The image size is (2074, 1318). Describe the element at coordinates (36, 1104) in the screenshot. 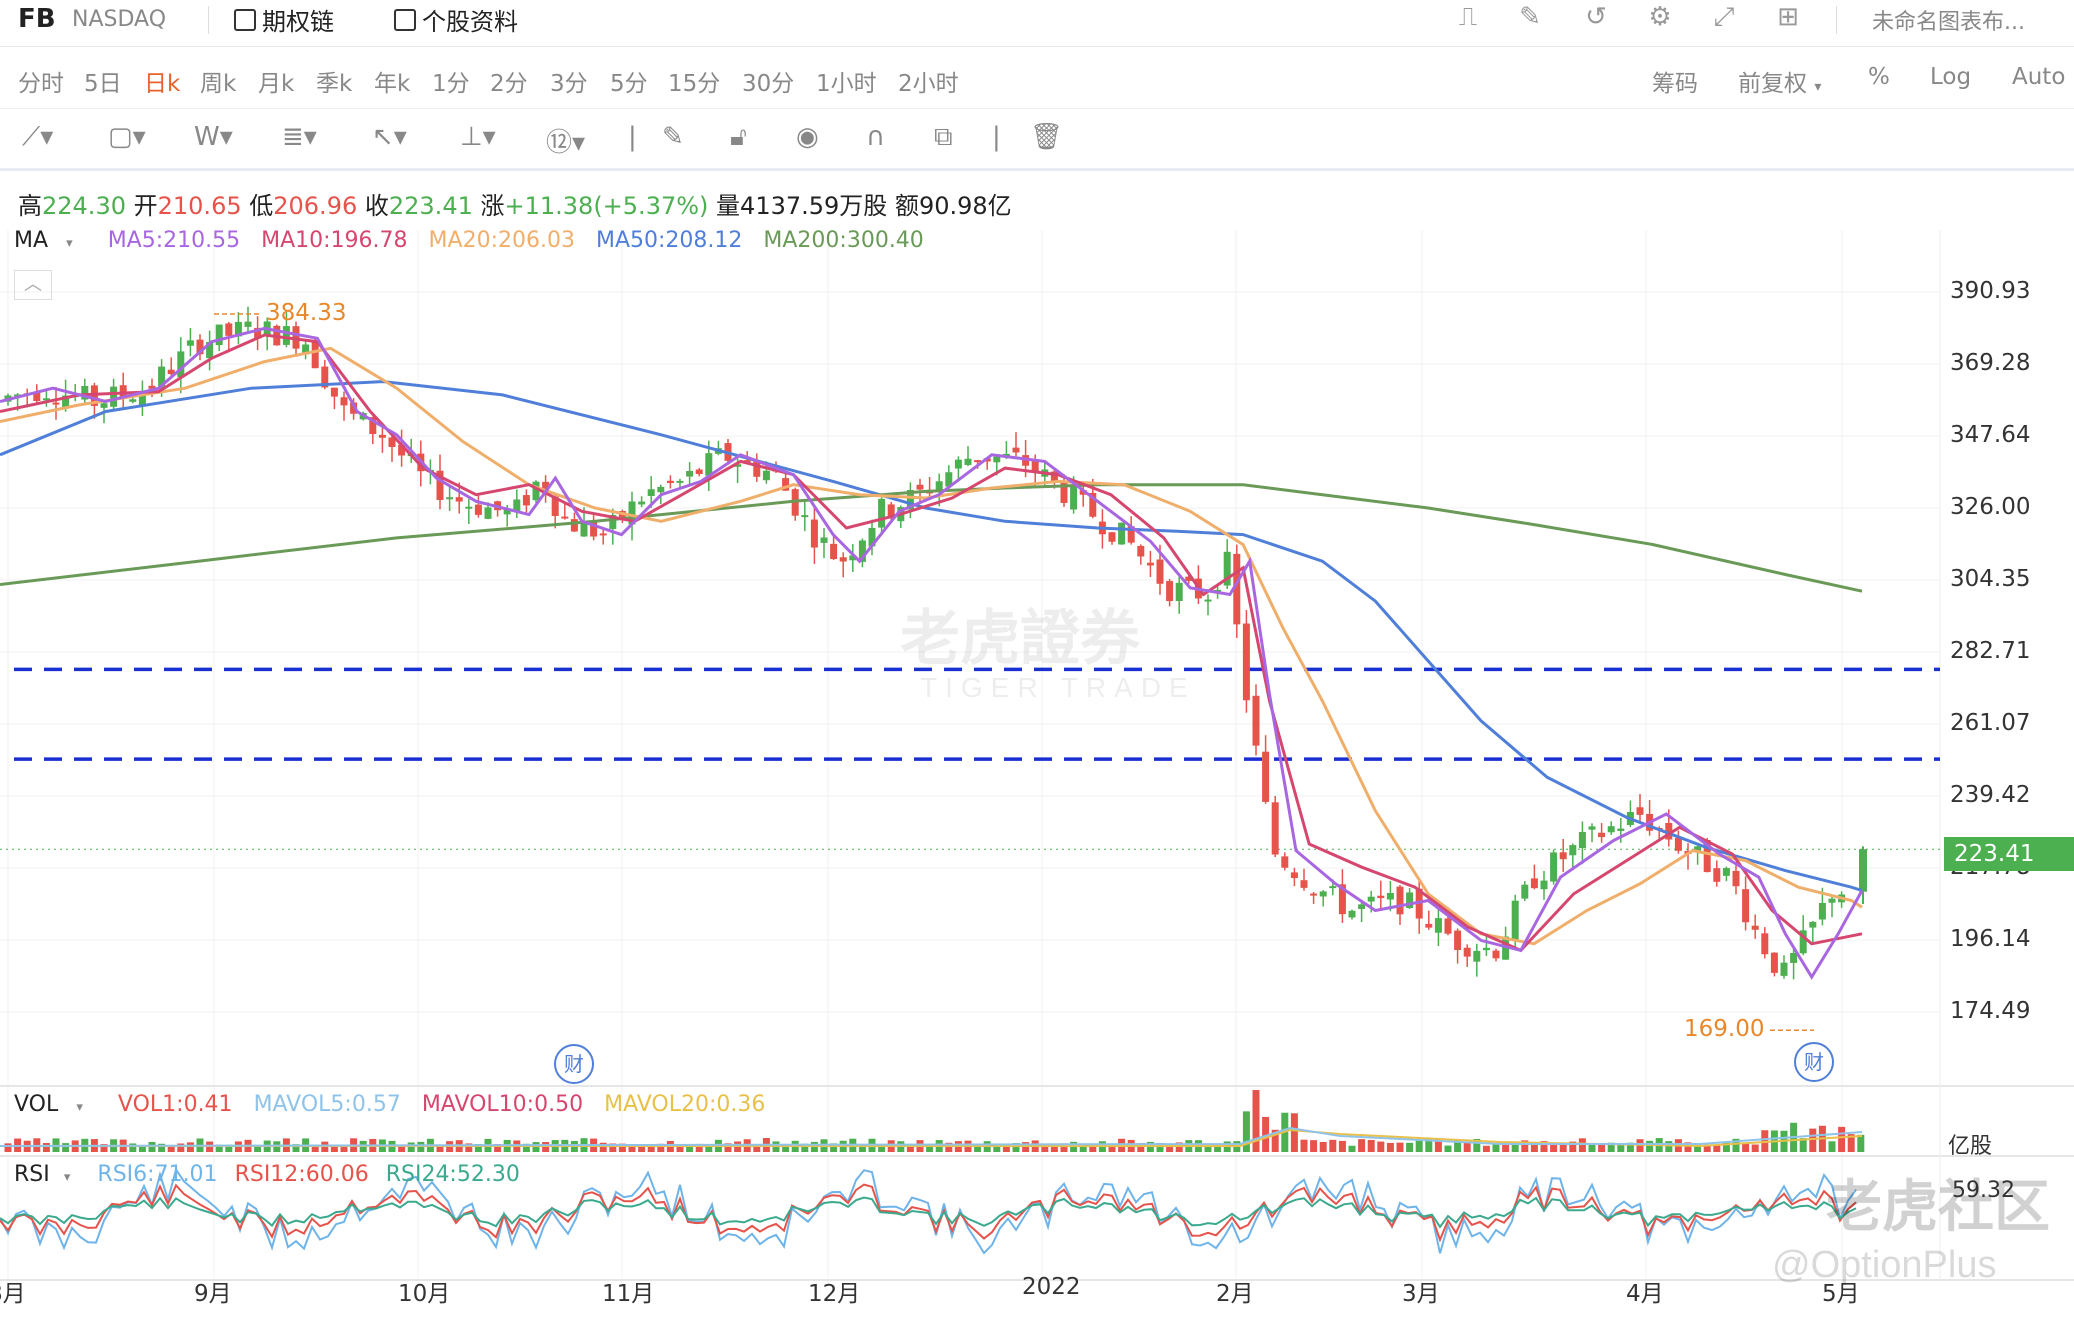

I see `vol-label: VOL` at that location.